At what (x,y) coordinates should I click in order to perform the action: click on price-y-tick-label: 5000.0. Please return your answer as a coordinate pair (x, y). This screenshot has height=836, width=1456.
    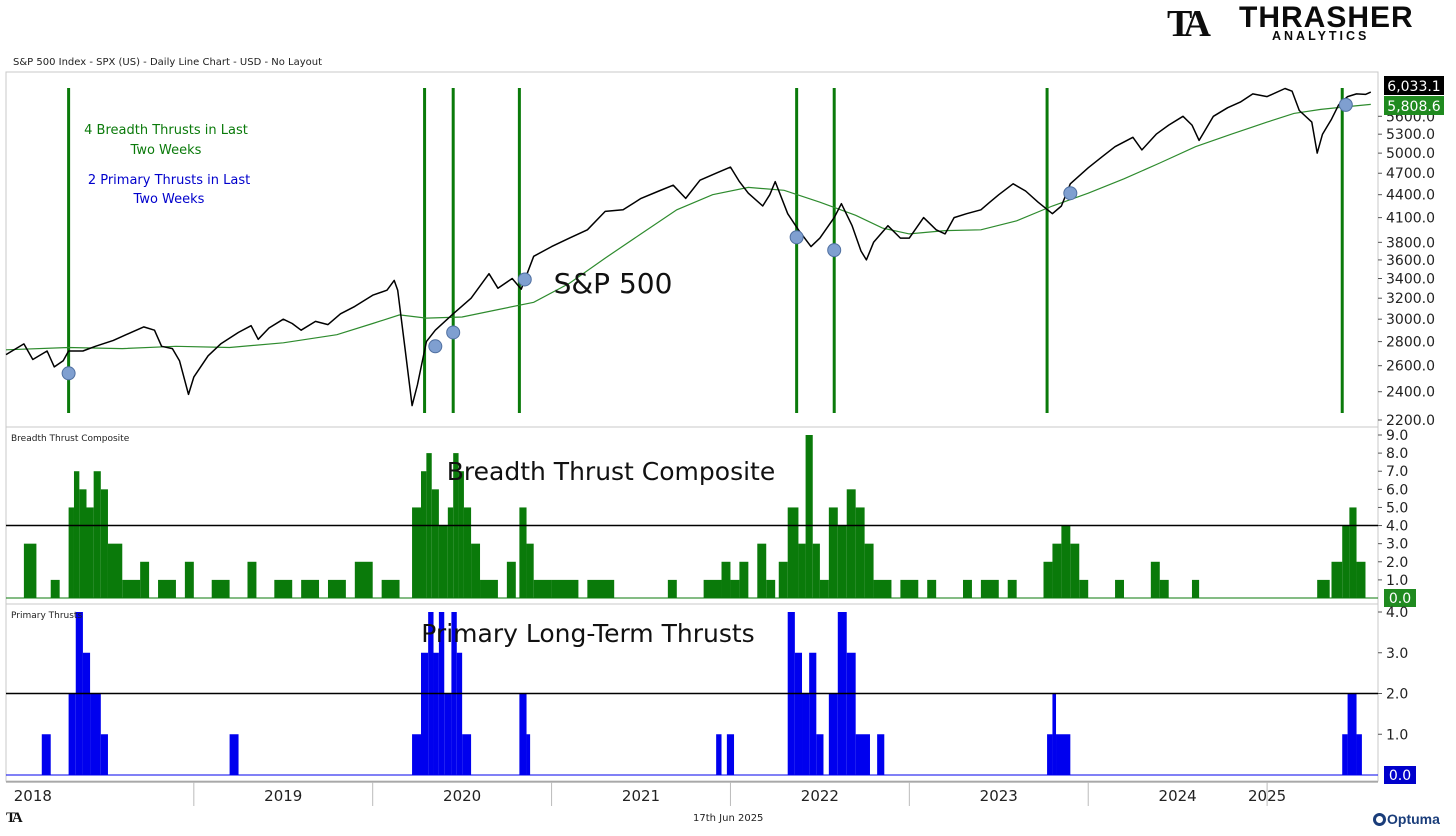
    Looking at the image, I should click on (1410, 154).